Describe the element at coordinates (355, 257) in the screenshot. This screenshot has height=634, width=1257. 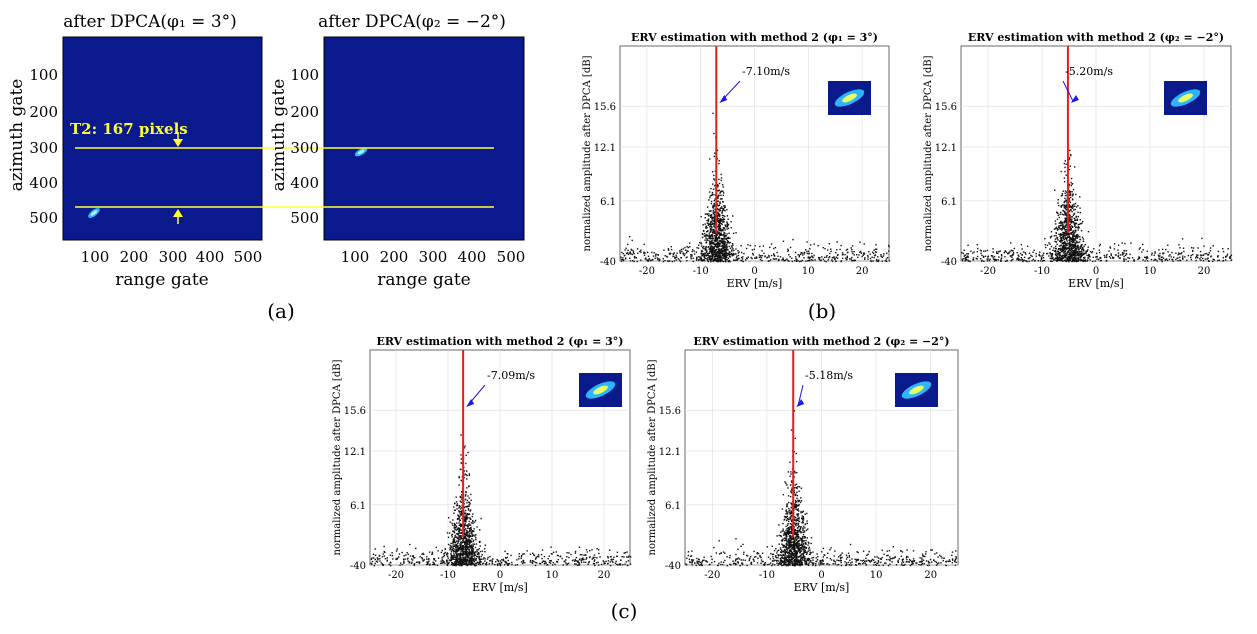
I see `x-tick-label: 100` at that location.